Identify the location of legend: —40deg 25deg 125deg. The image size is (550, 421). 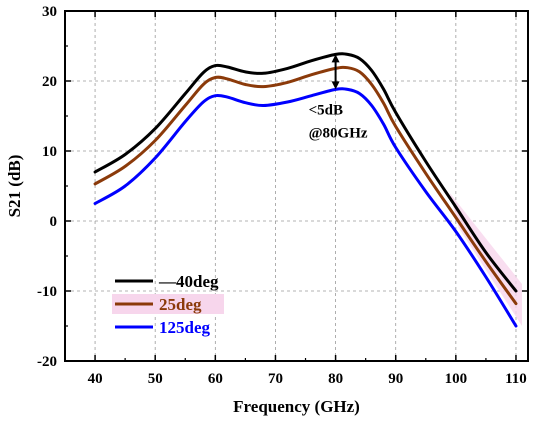
(168, 304).